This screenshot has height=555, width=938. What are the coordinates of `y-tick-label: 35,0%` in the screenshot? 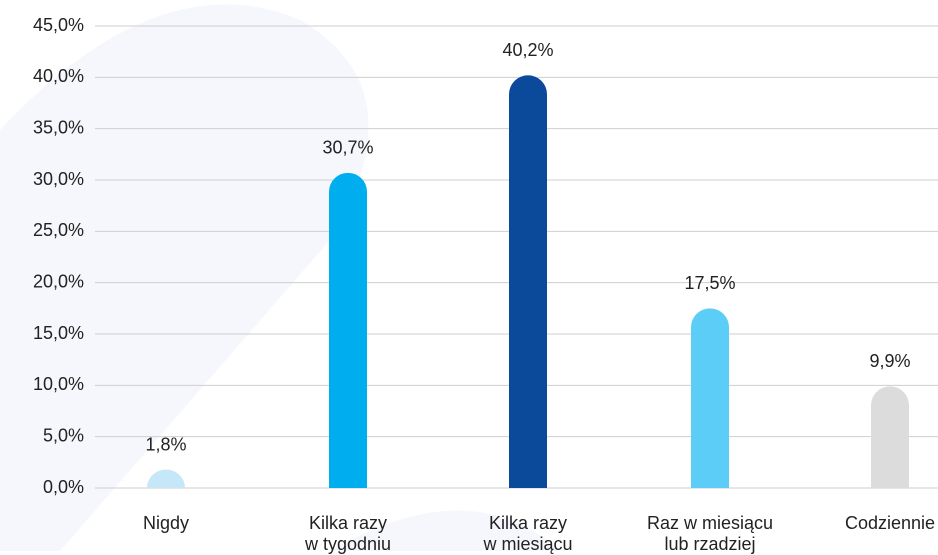 It's located at (58, 127).